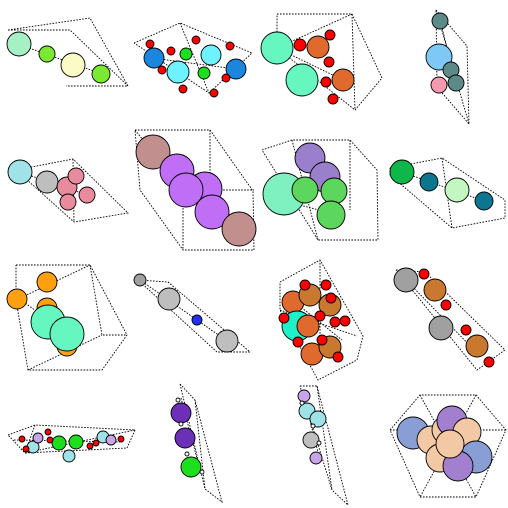  What do you see at coordinates (87, 195) in the screenshot?
I see `atom-rose` at bounding box center [87, 195].